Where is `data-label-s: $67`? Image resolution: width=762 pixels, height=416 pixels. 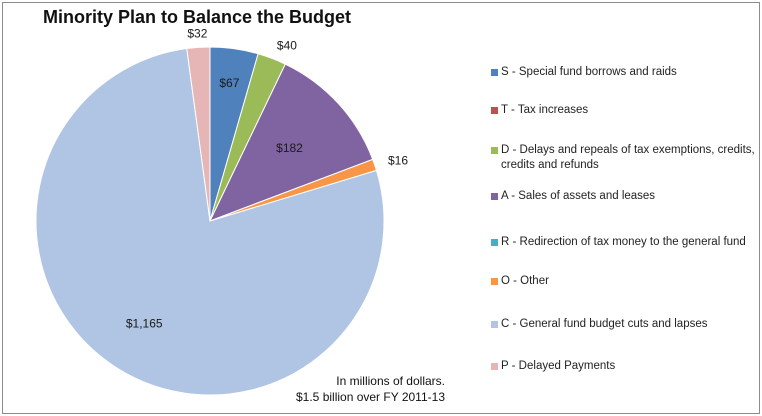 data-label-s: $67 is located at coordinates (229, 83).